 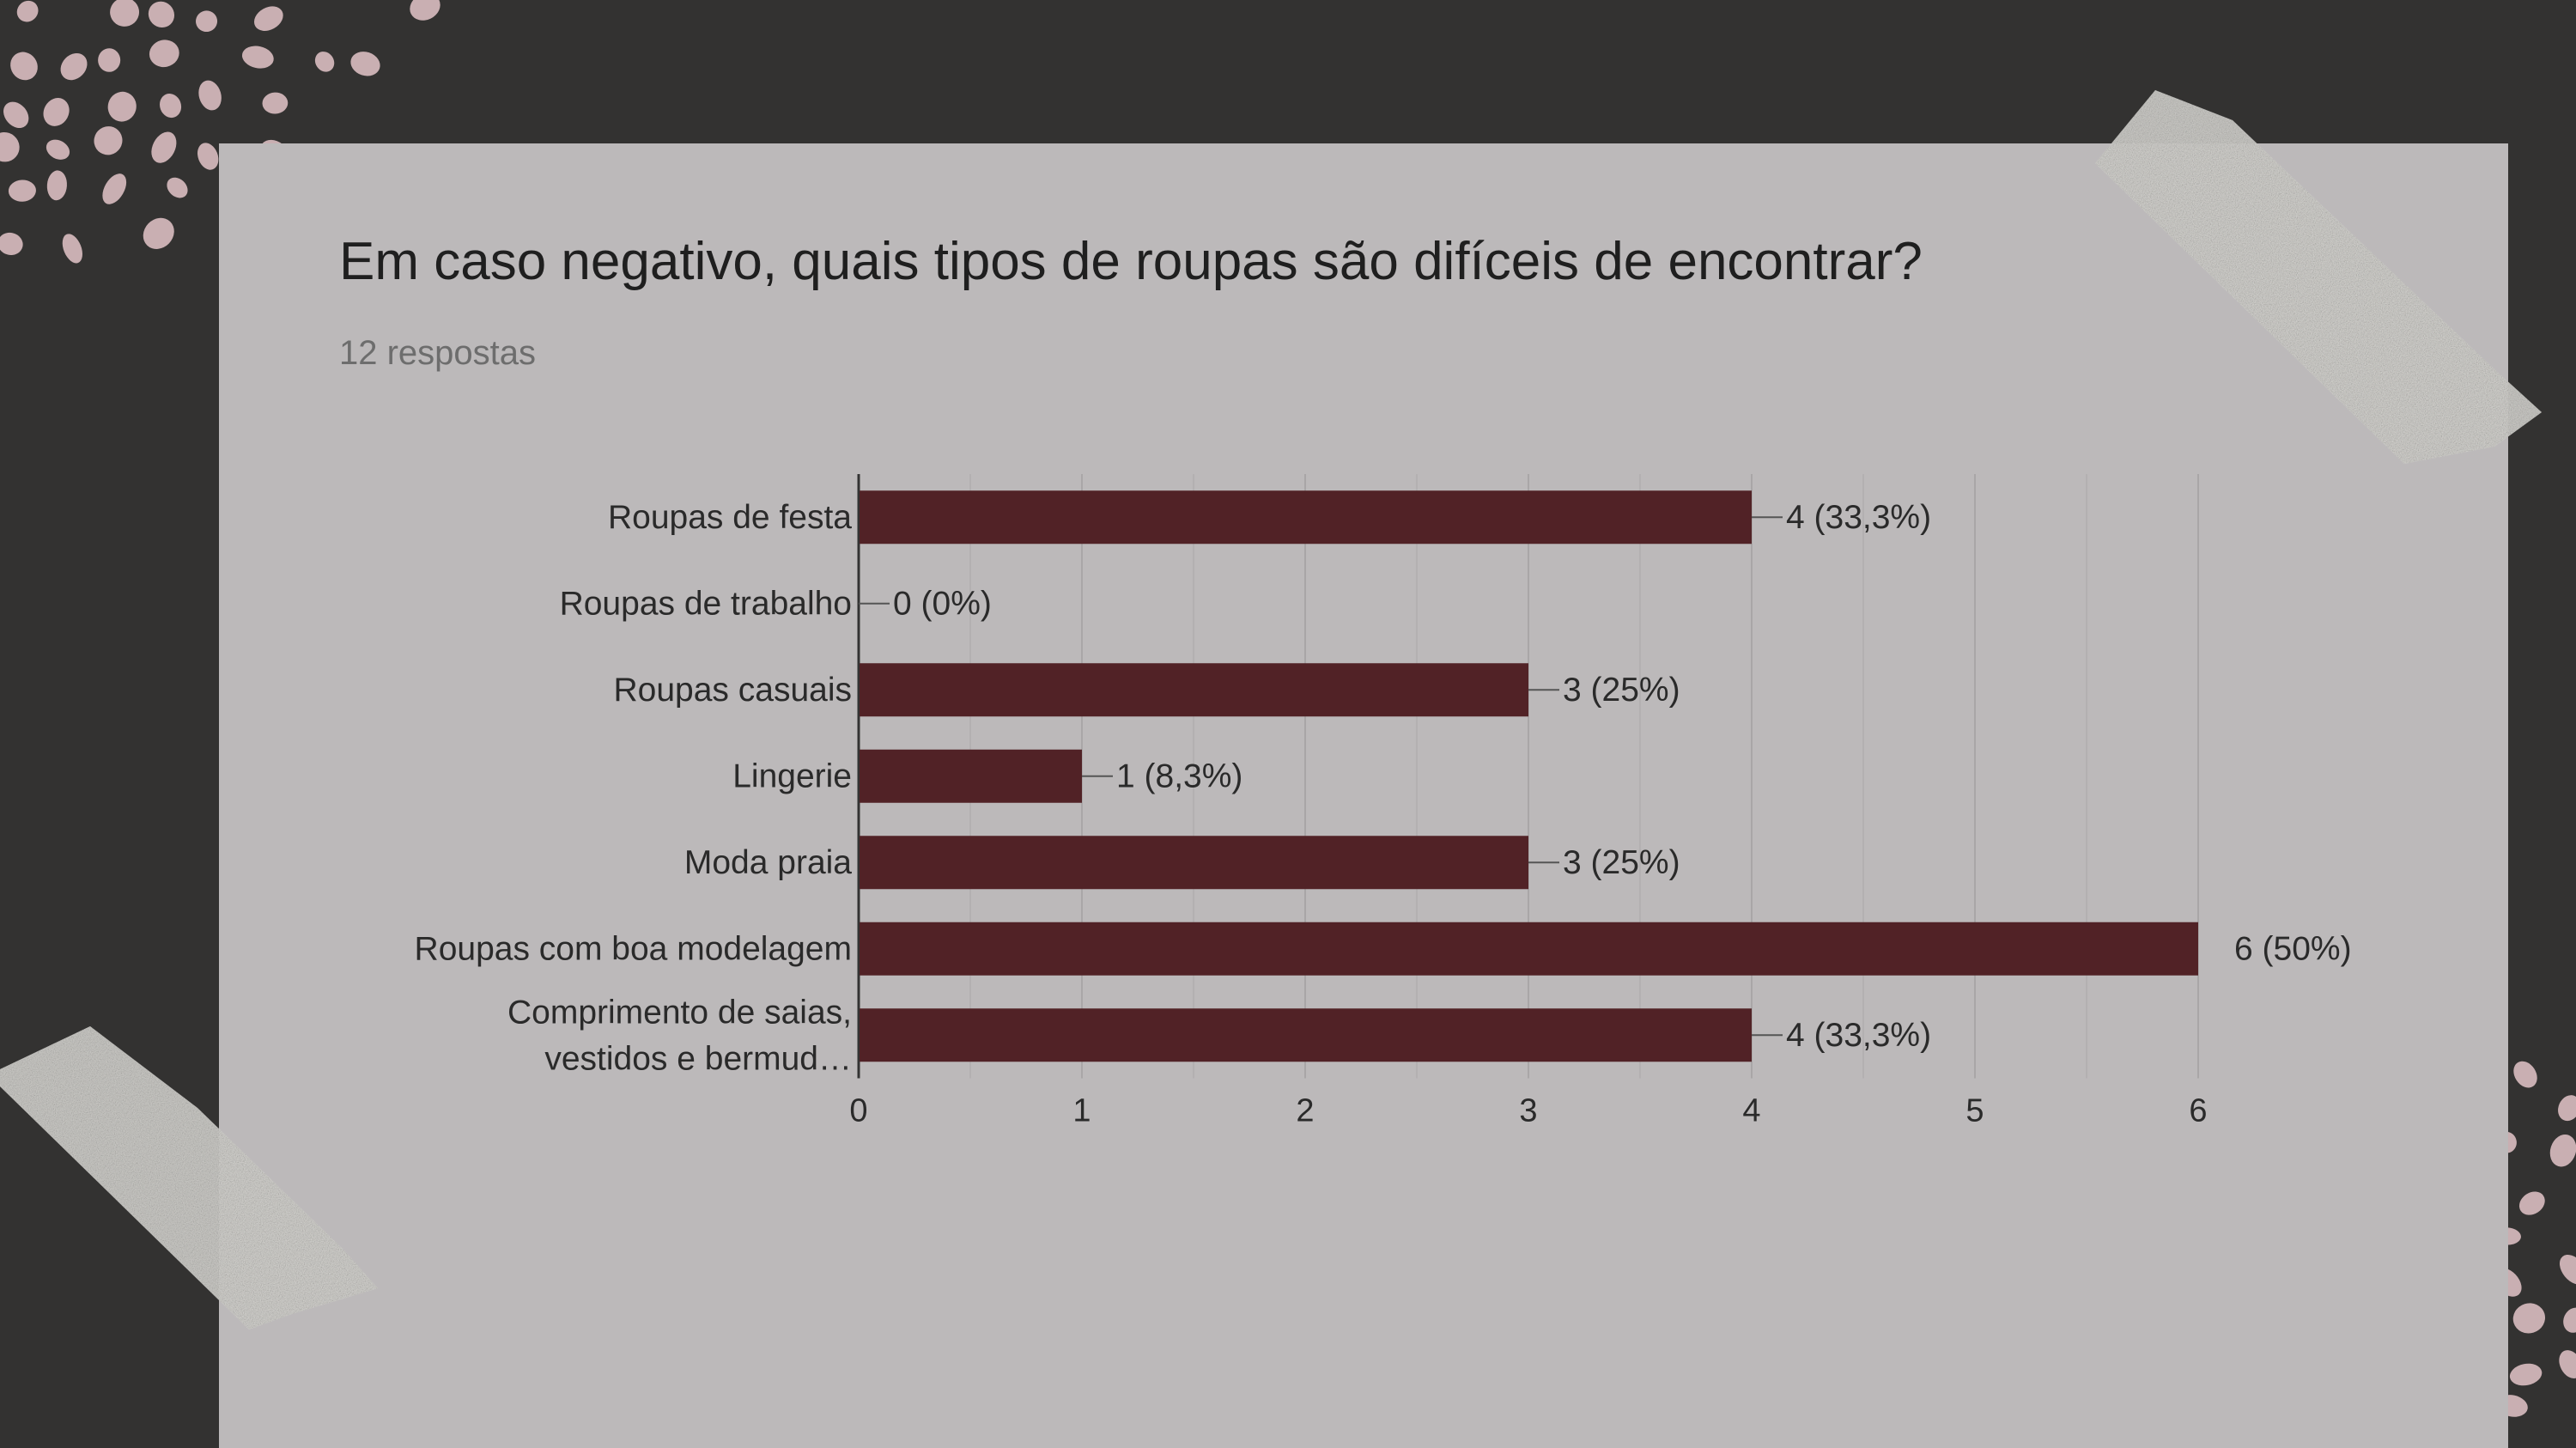 What do you see at coordinates (1528, 1111) in the screenshot?
I see `x-tick-label: 3` at bounding box center [1528, 1111].